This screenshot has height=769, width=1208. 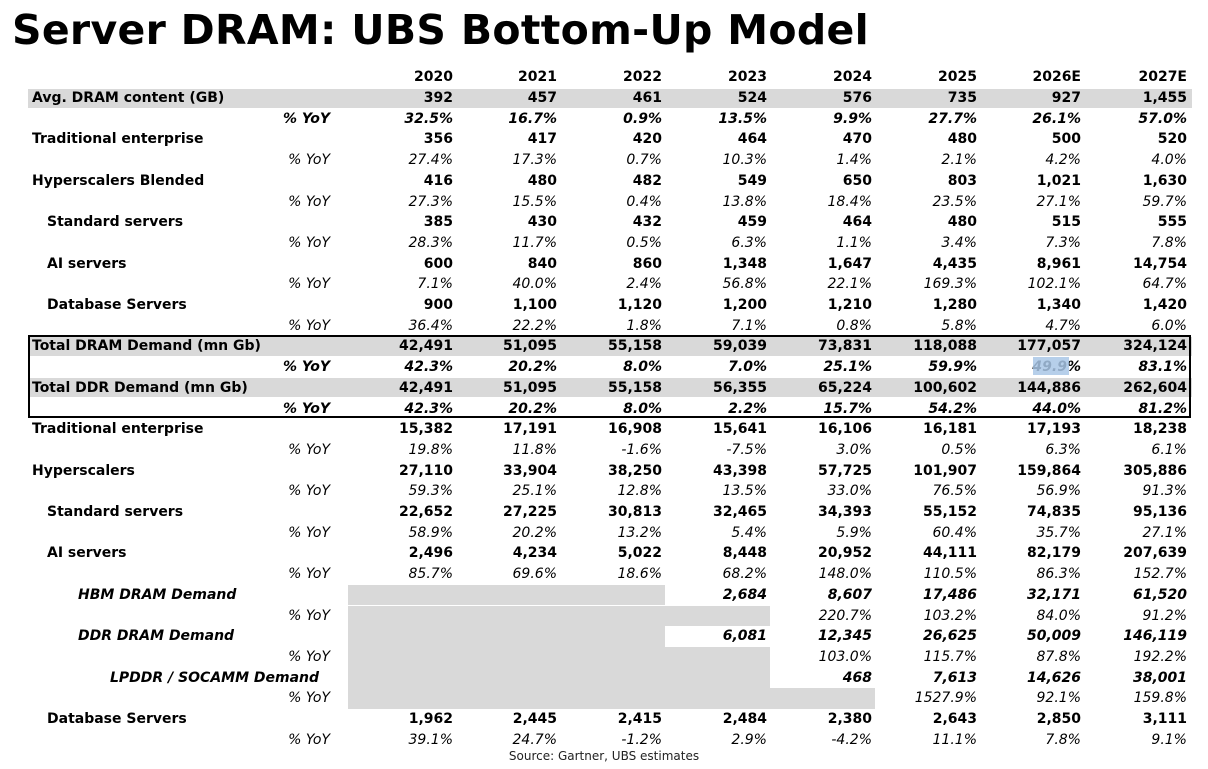 I want to click on table-cell: 56,355, so click(x=739, y=387).